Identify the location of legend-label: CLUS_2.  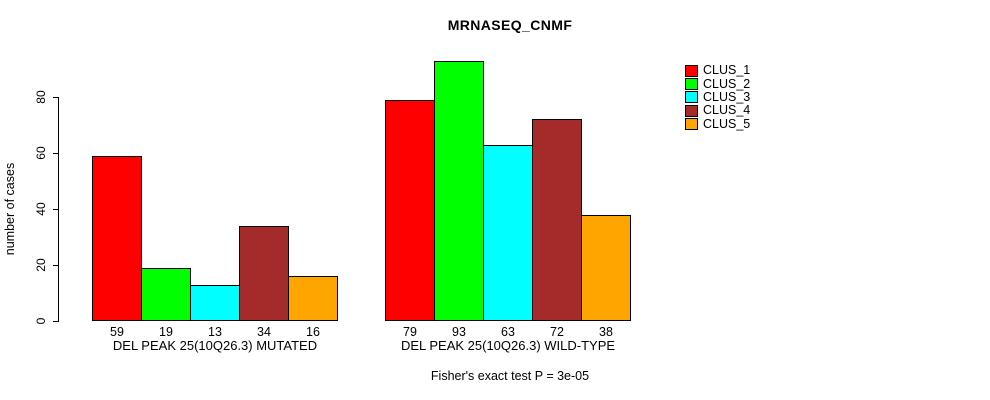
(727, 83).